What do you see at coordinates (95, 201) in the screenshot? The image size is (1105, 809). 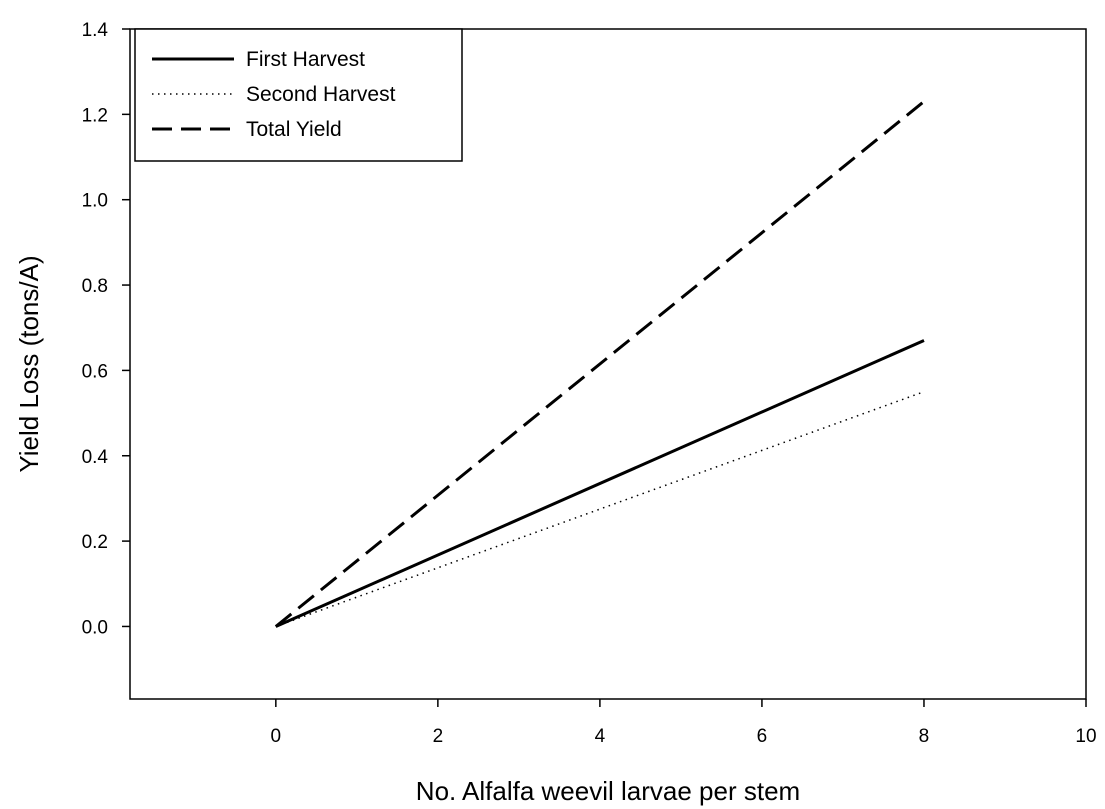 I see `y-tick-label: 1.0` at bounding box center [95, 201].